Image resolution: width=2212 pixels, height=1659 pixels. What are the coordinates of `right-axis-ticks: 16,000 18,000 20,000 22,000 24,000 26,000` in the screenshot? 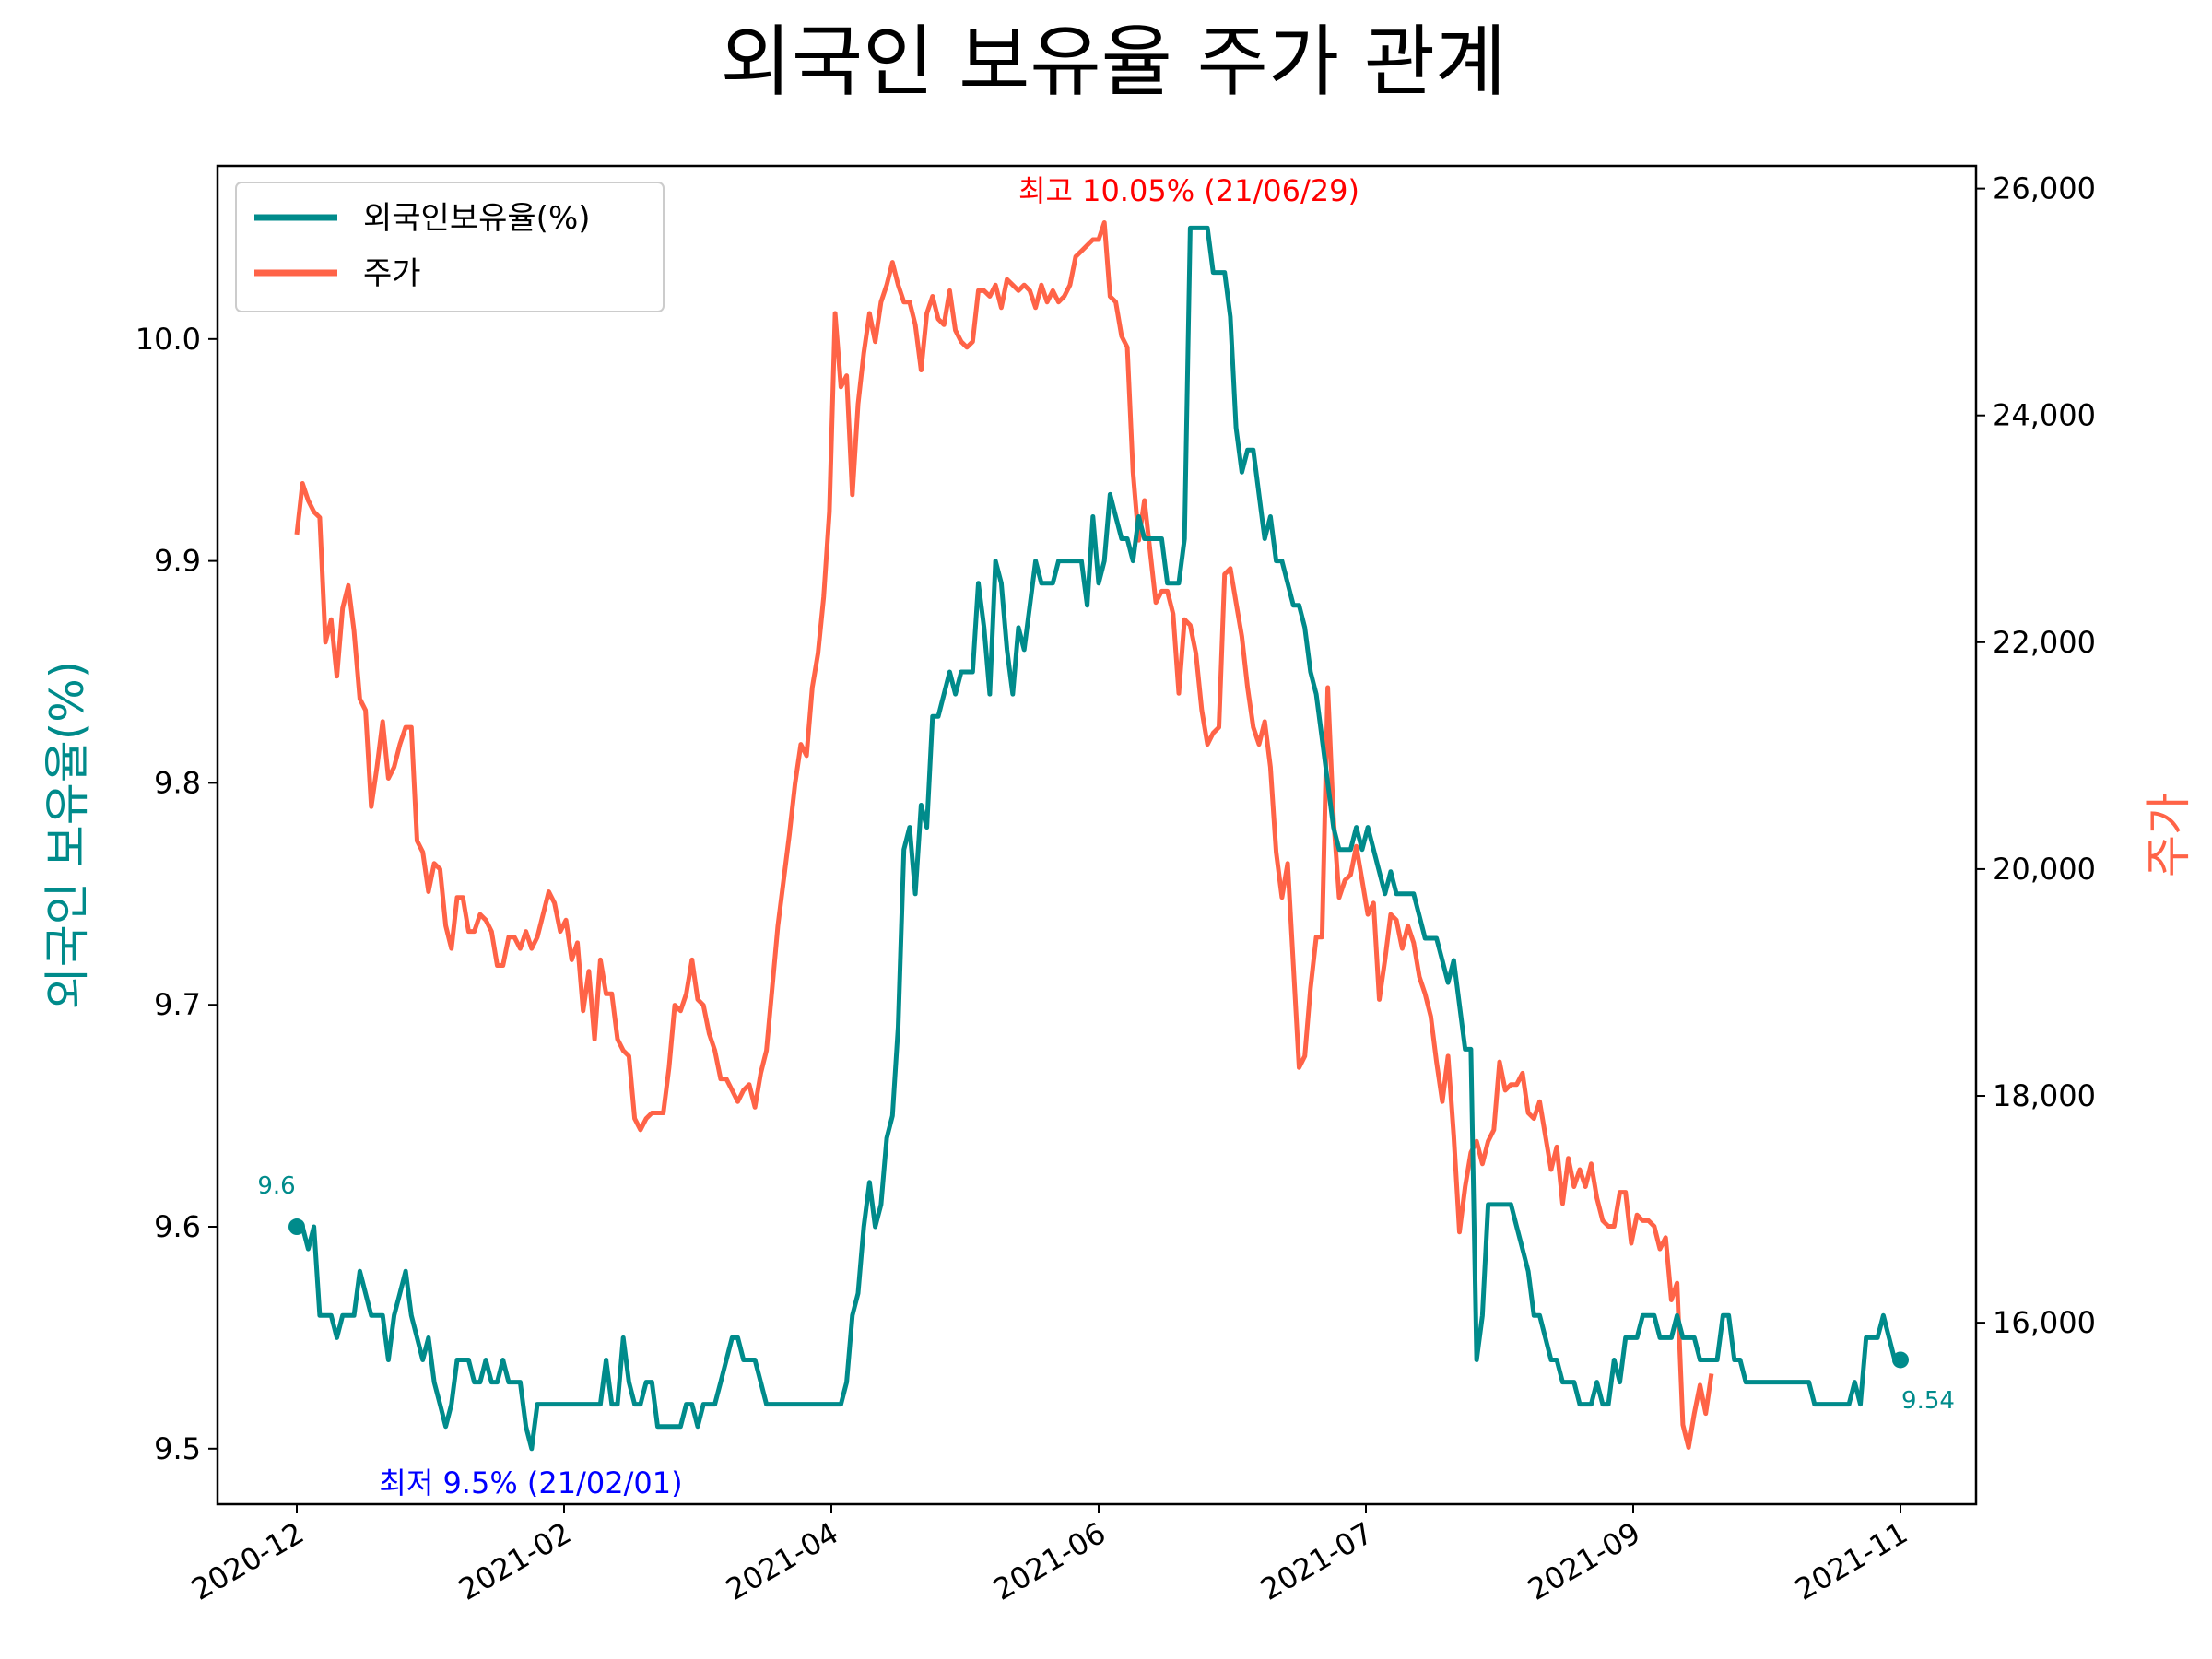 It's located at (2036, 755).